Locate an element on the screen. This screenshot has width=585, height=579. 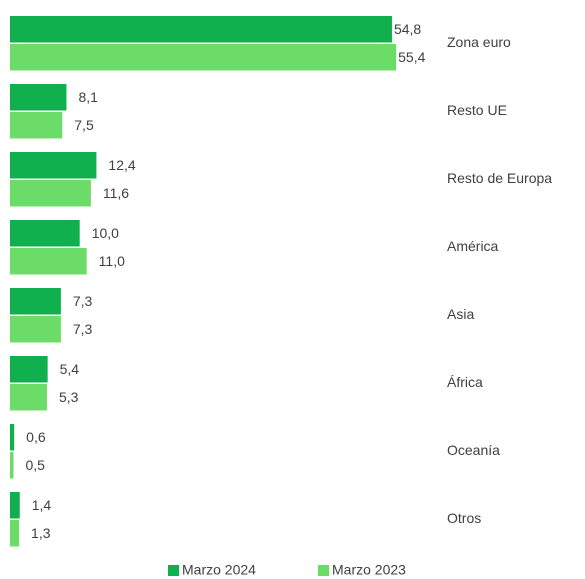
category-label: América is located at coordinates (473, 246).